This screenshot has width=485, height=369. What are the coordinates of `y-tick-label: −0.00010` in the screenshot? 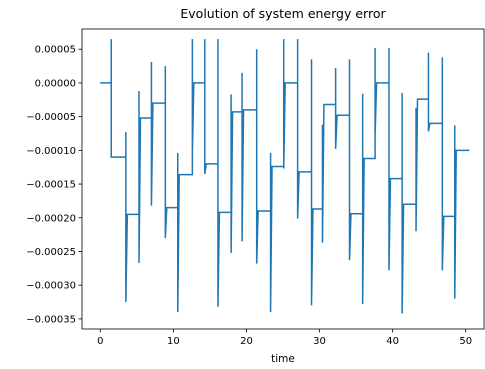 It's located at (51, 151).